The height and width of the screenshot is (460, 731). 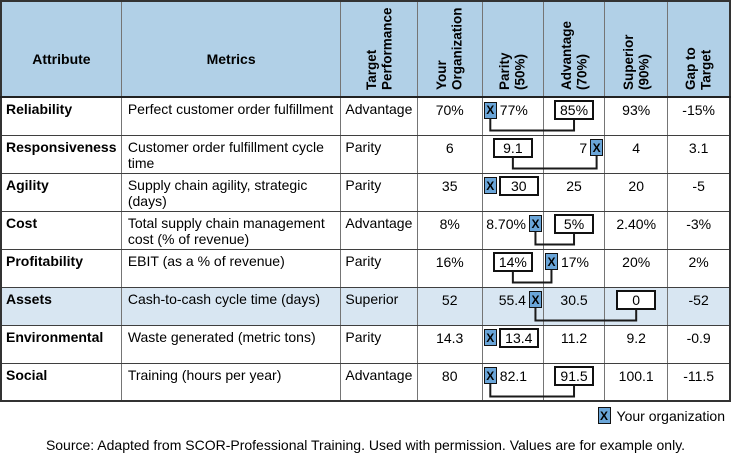 I want to click on advantage-cell: 85%, so click(x=574, y=116).